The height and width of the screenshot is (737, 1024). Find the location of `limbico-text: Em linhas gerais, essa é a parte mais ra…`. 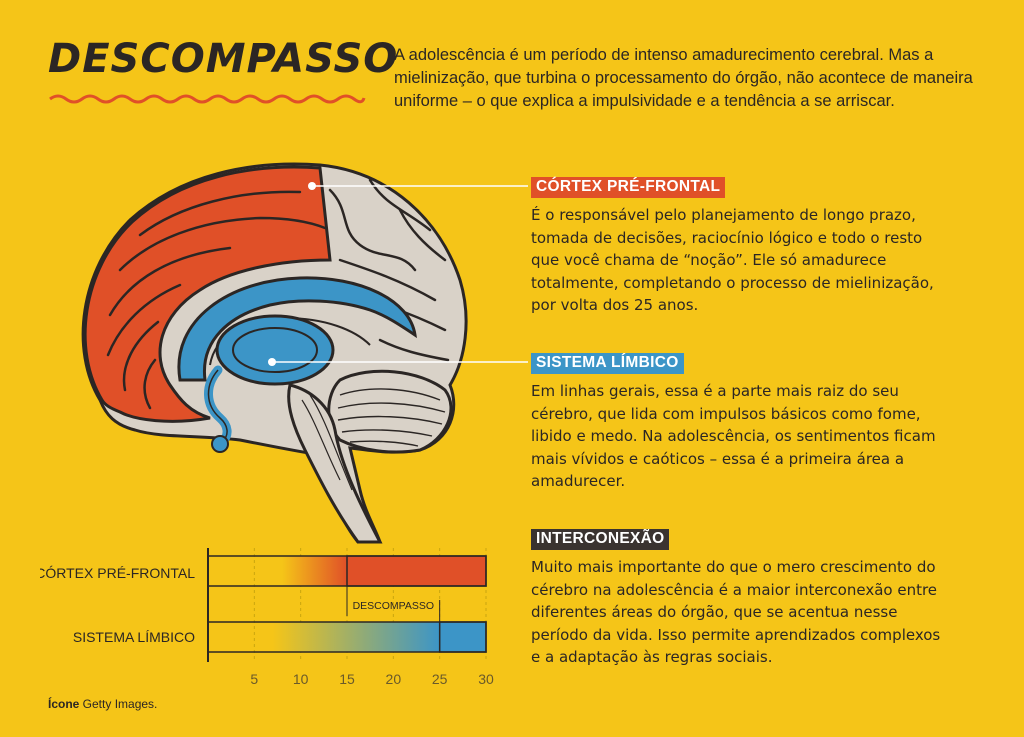

limbico-text: Em linhas gerais, essa é a parte mais ra… is located at coordinates (733, 436).